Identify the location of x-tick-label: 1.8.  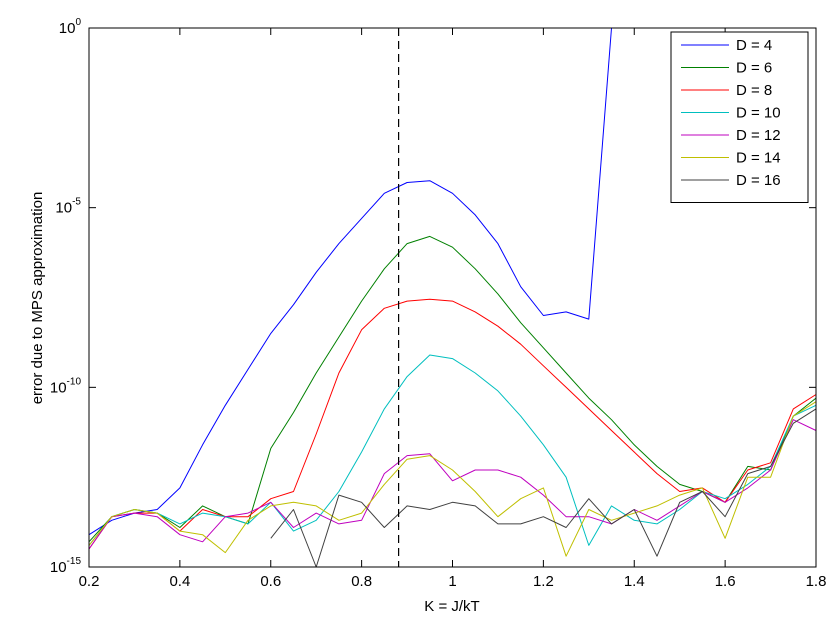
(816, 581).